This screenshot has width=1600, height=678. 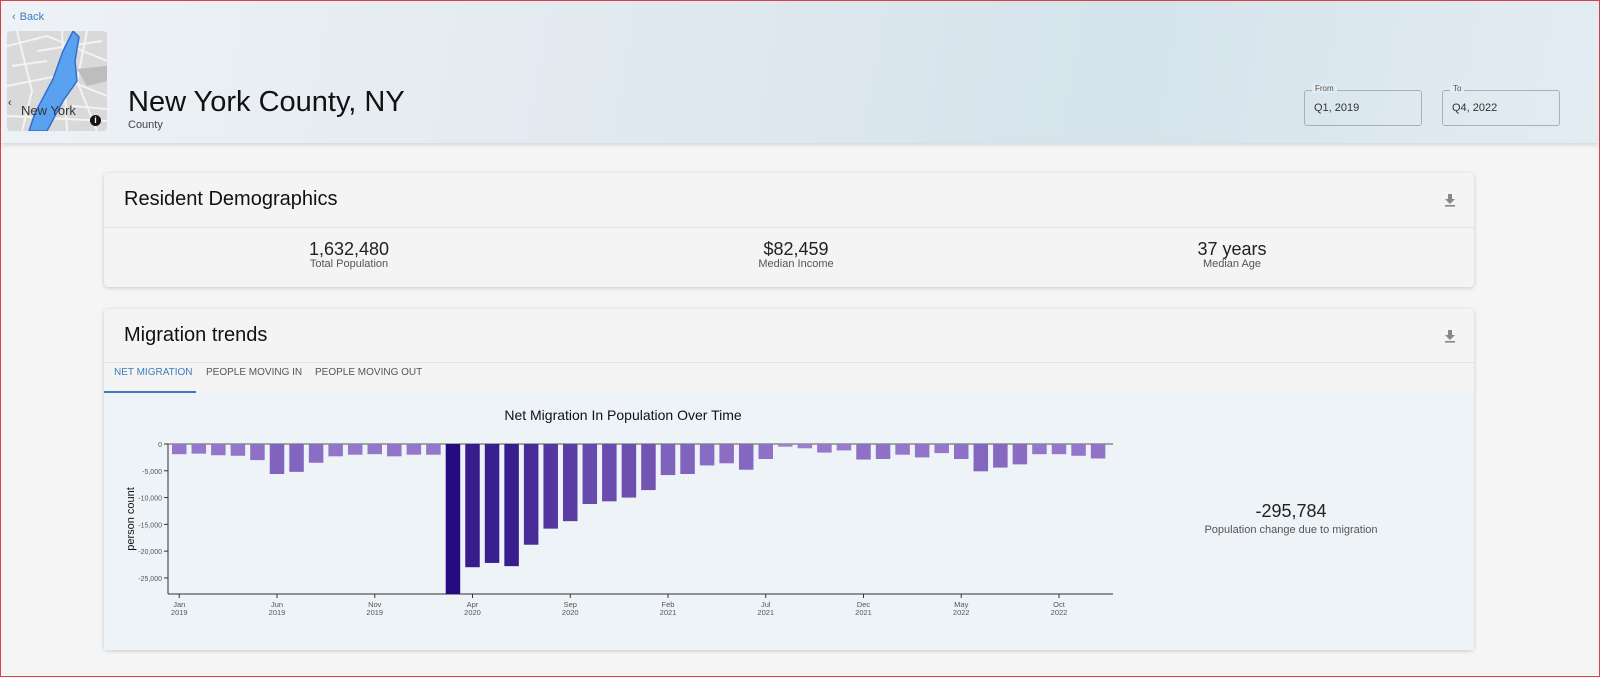 I want to click on stat-value: 37 years, so click(x=1232, y=249).